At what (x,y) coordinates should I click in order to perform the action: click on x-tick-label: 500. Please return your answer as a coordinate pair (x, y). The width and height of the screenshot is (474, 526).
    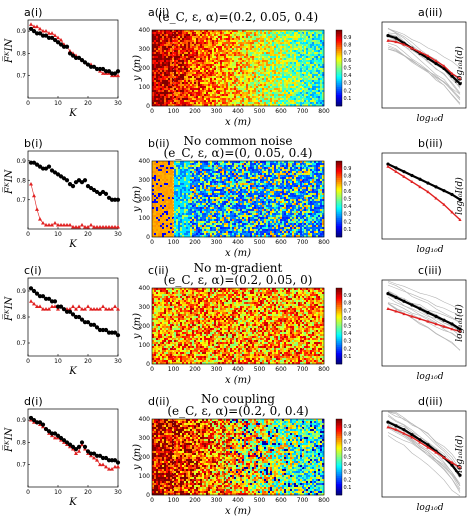
    Looking at the image, I should click on (260, 242).